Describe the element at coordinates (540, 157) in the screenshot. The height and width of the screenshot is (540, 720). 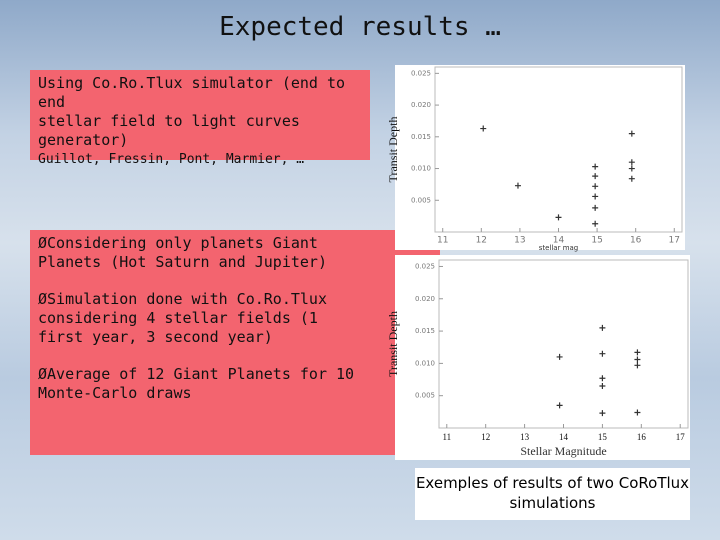
I see `chart-background` at that location.